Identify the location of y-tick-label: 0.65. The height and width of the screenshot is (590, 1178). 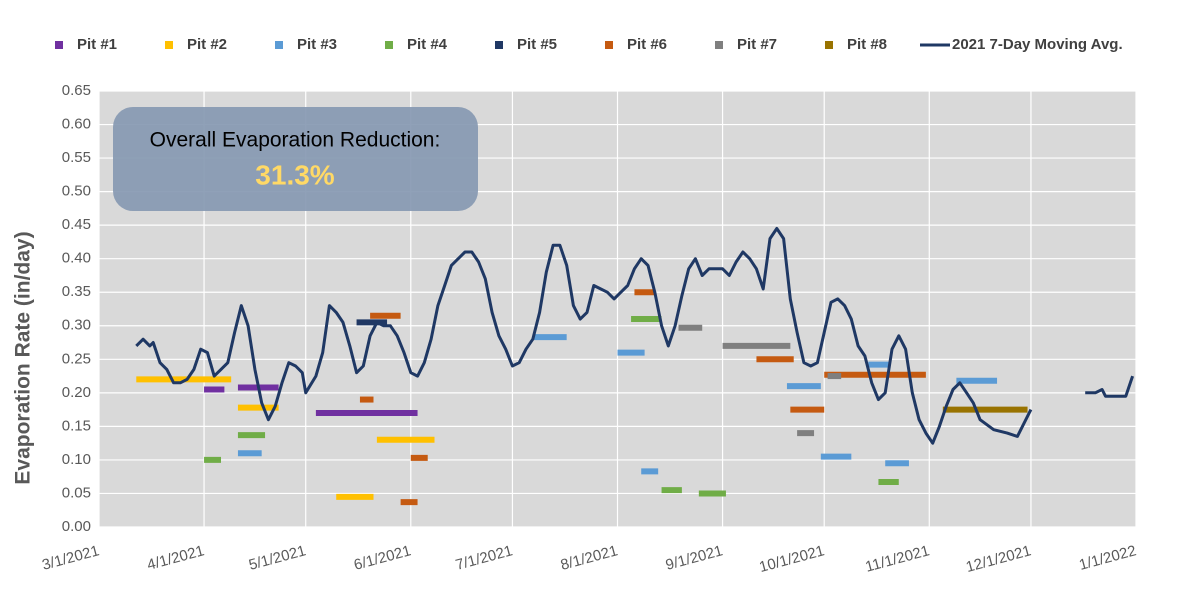
(76, 90).